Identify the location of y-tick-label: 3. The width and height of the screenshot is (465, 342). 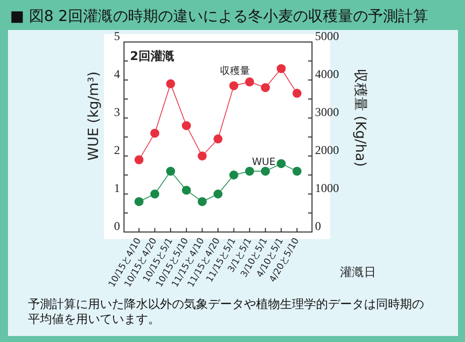
(117, 112).